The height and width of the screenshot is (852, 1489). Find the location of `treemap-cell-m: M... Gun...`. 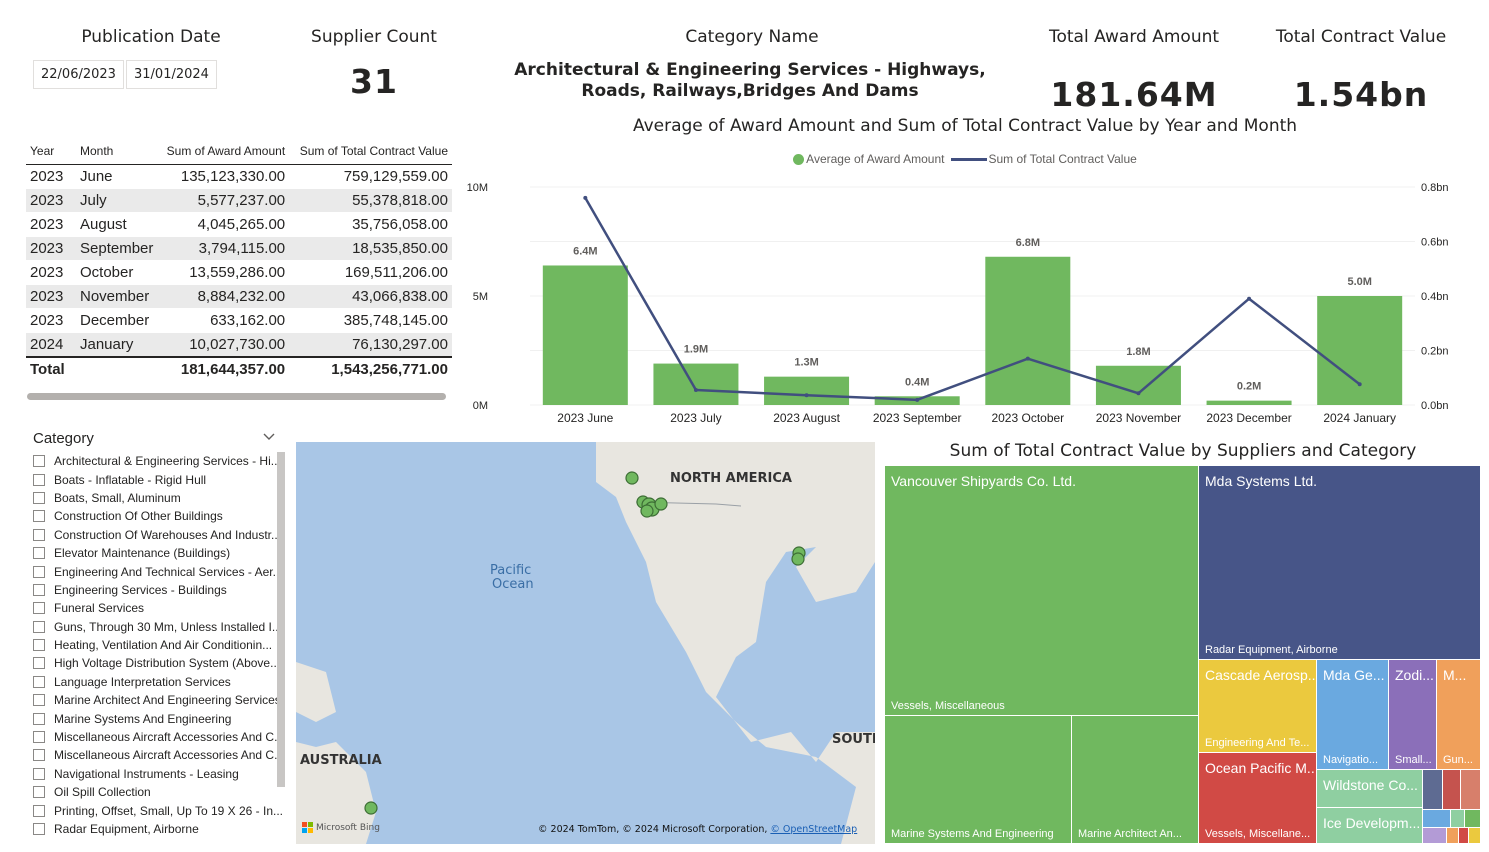

treemap-cell-m: M... Gun... is located at coordinates (1459, 715).